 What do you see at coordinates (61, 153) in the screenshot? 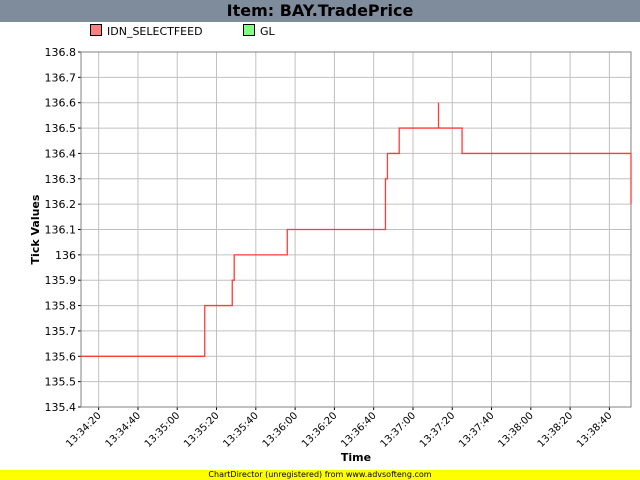
I see `y-tick-label: 136.4` at bounding box center [61, 153].